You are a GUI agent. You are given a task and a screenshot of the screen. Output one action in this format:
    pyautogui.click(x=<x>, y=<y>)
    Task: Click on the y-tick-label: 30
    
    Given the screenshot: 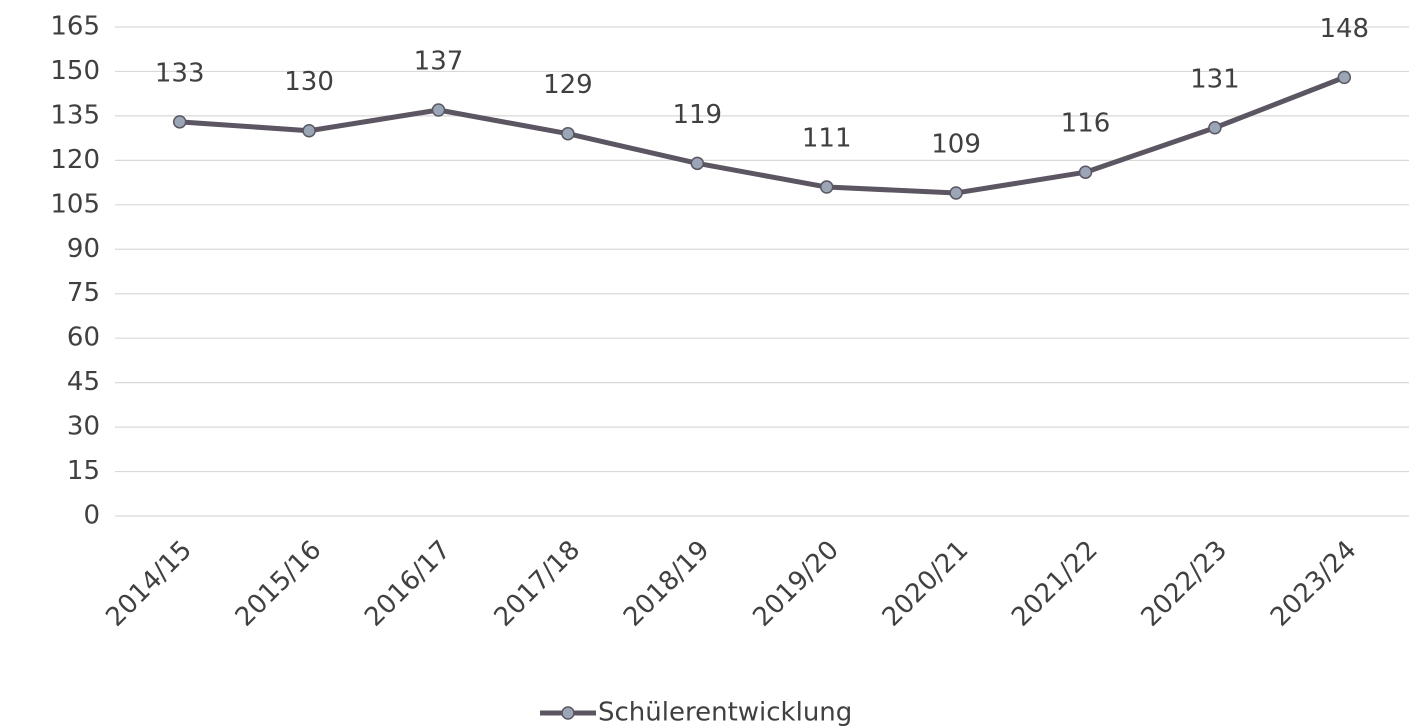 What is the action you would take?
    pyautogui.click(x=83, y=427)
    